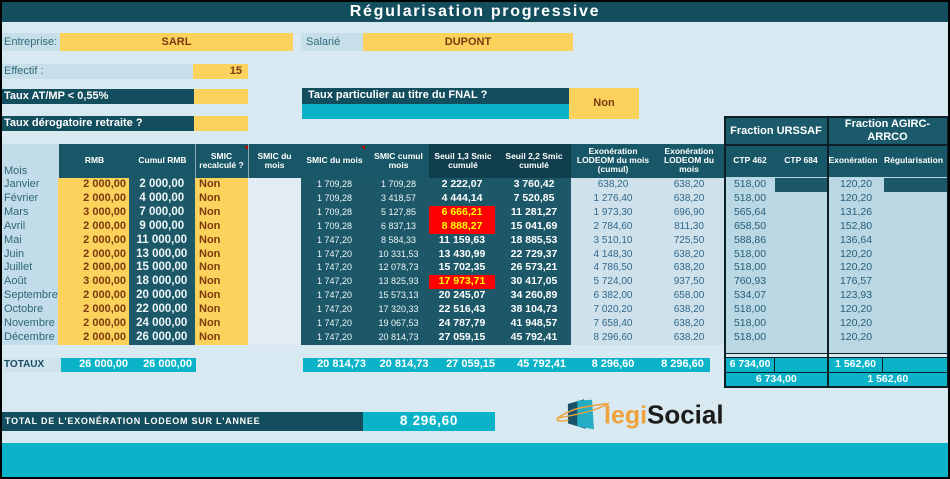  I want to click on svg-text: legi, so click(625, 416).